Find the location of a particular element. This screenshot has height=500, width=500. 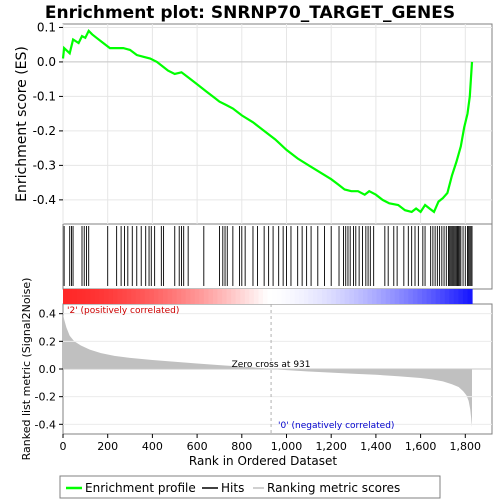

negative-label: '0' (negatively correlated) is located at coordinates (336, 426).